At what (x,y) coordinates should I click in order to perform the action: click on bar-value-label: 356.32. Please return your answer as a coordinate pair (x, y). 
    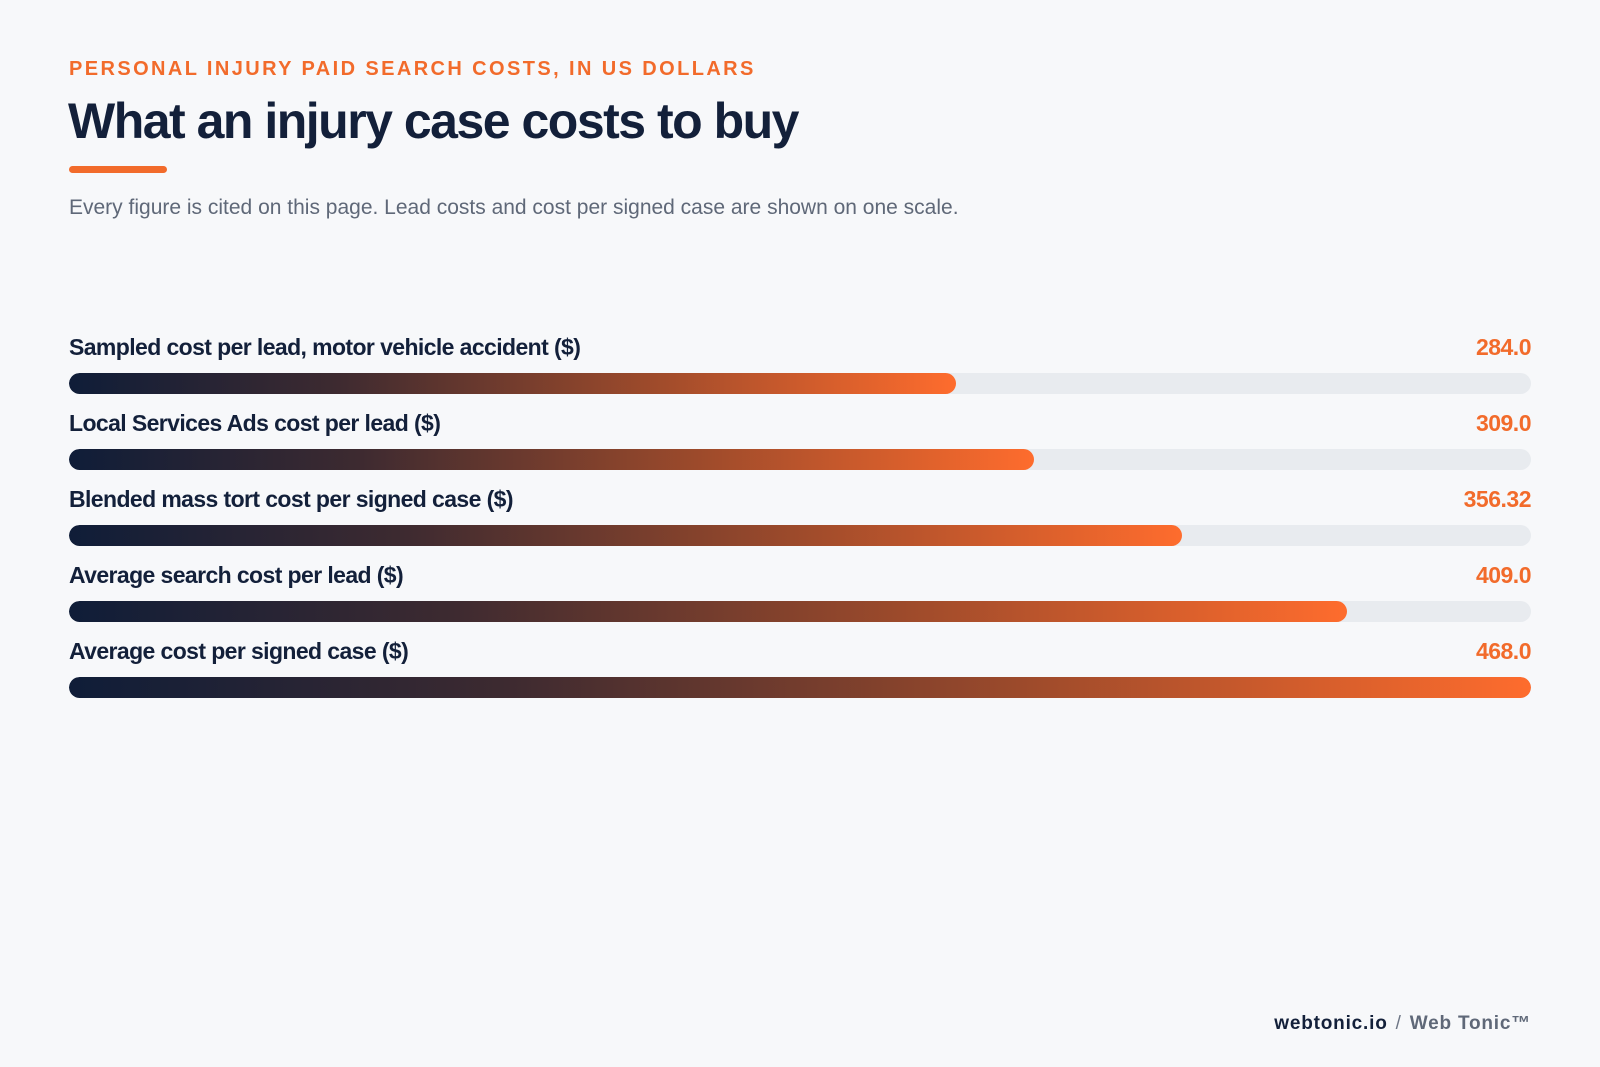
    Looking at the image, I should click on (1497, 499).